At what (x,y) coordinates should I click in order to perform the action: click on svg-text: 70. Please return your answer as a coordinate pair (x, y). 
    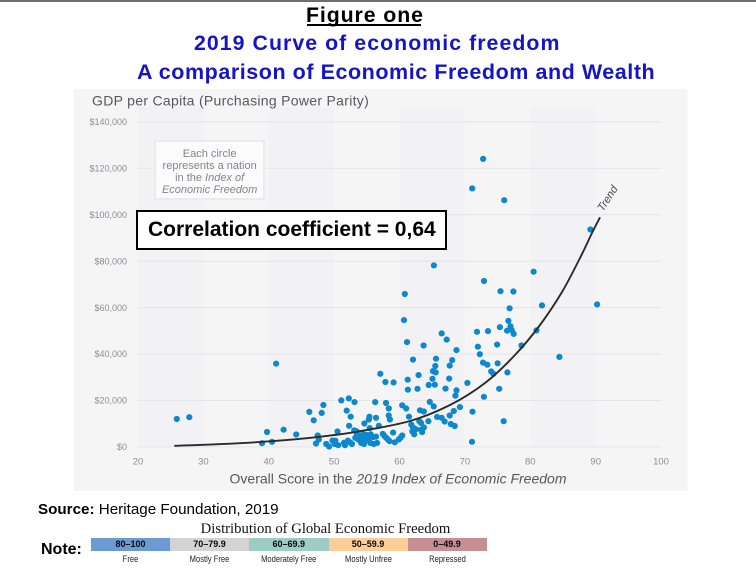
    Looking at the image, I should click on (465, 462).